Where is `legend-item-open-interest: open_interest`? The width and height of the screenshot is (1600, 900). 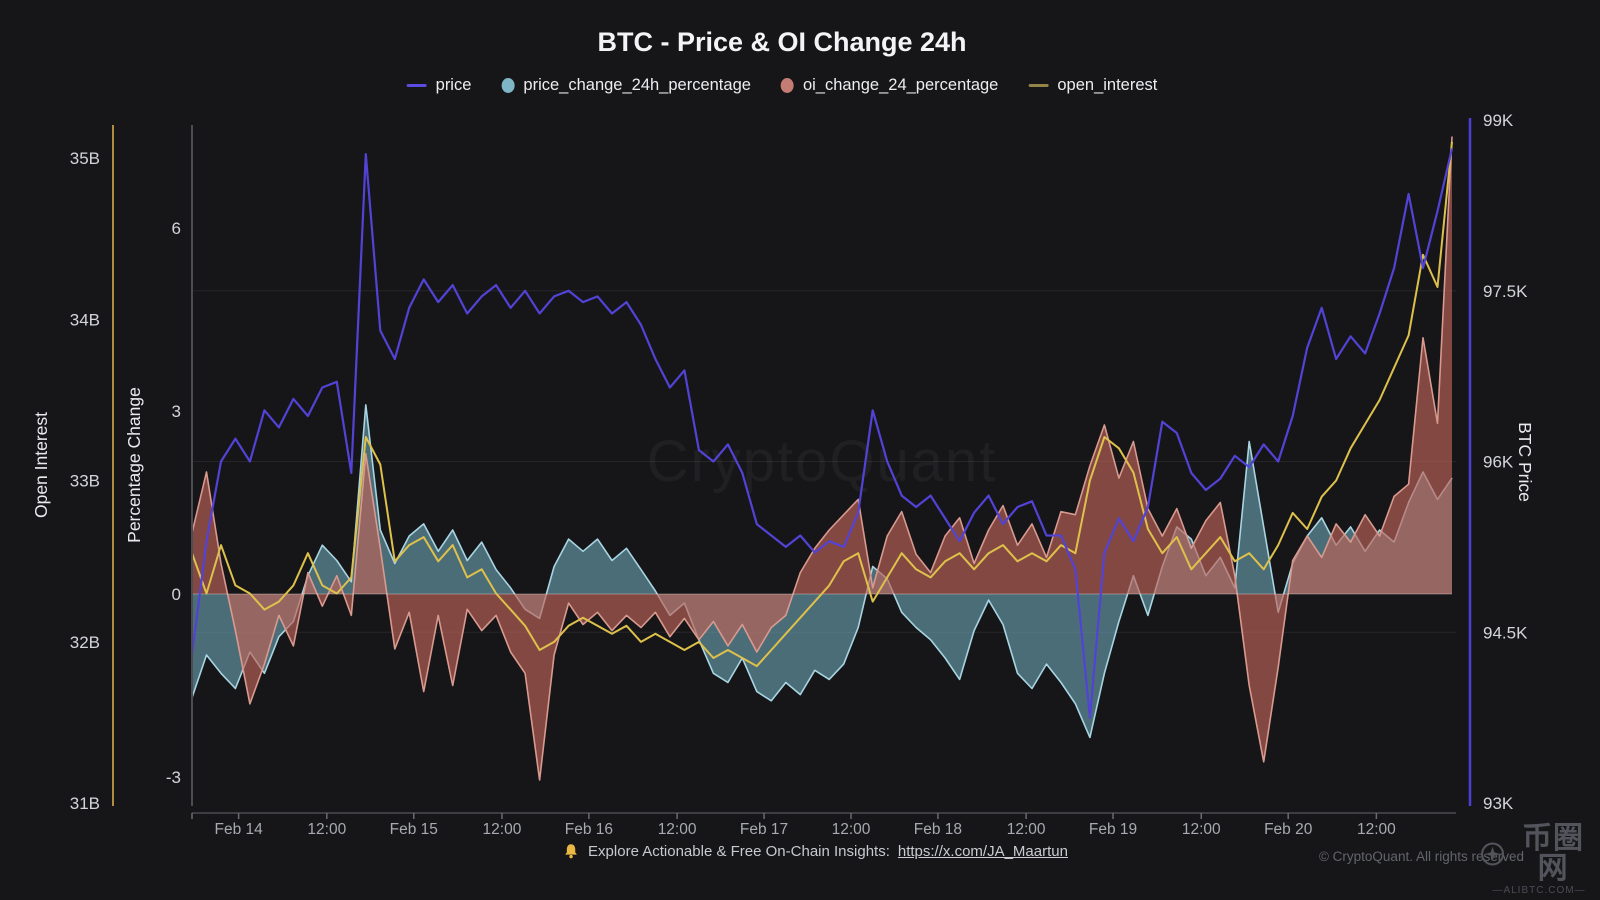
legend-item-open-interest: open_interest is located at coordinates (1092, 85).